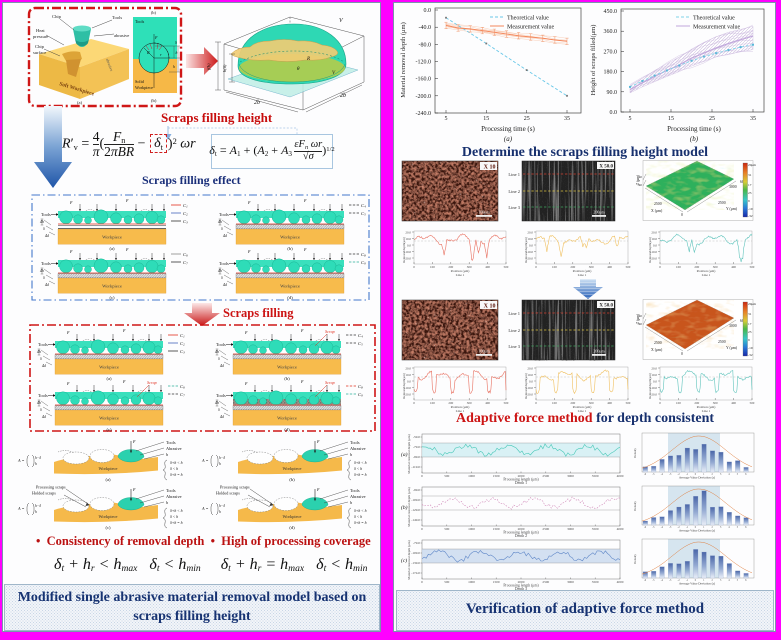  What do you see at coordinates (148, 52) in the screenshot?
I see `svg-text: R` at bounding box center [148, 52].